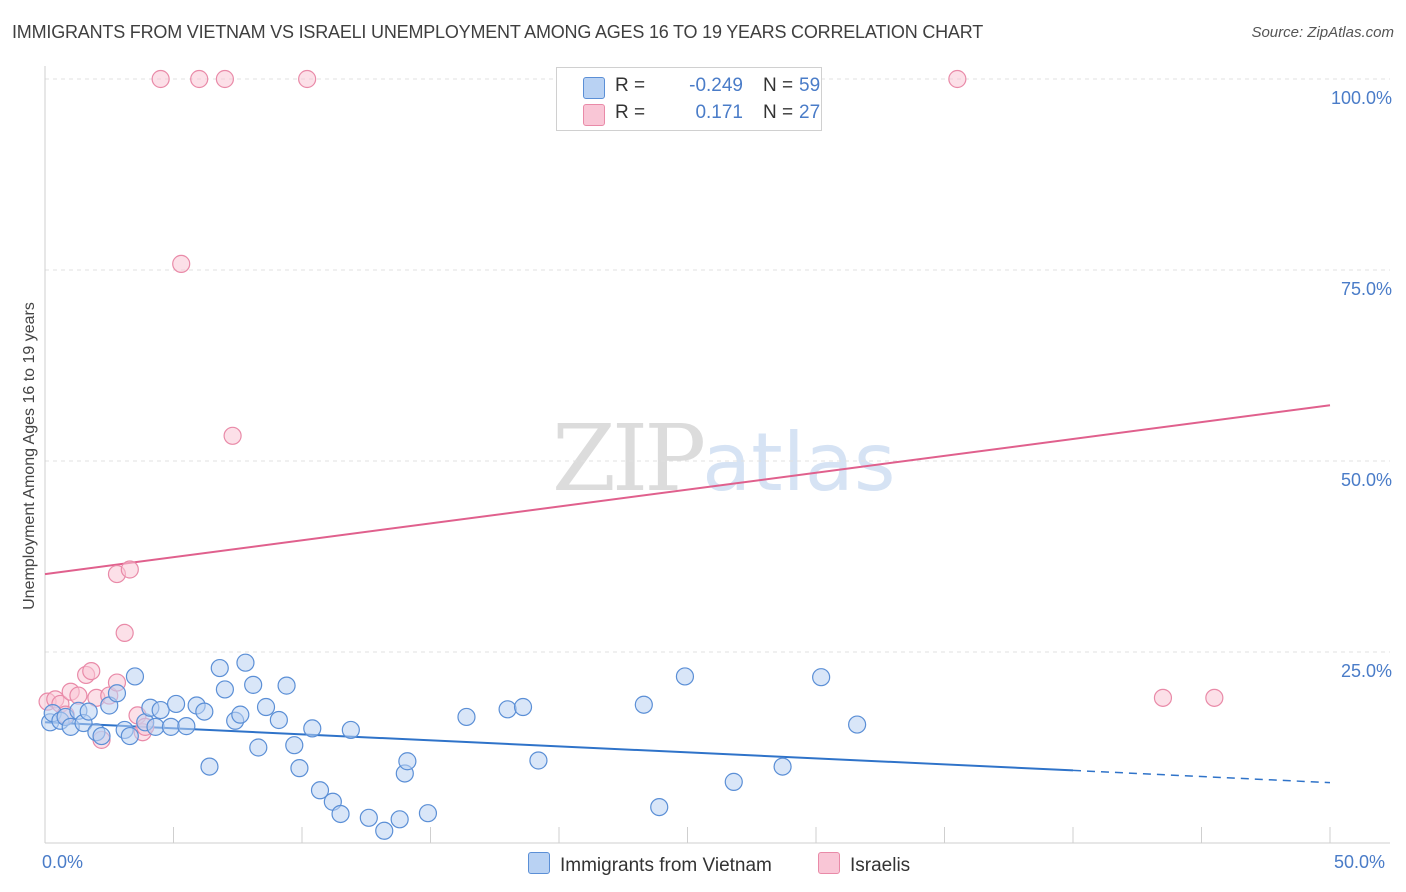 This screenshot has width=1406, height=892. What do you see at coordinates (63, 862) in the screenshot?
I see `x-tick-label: 0.0%` at bounding box center [63, 862].